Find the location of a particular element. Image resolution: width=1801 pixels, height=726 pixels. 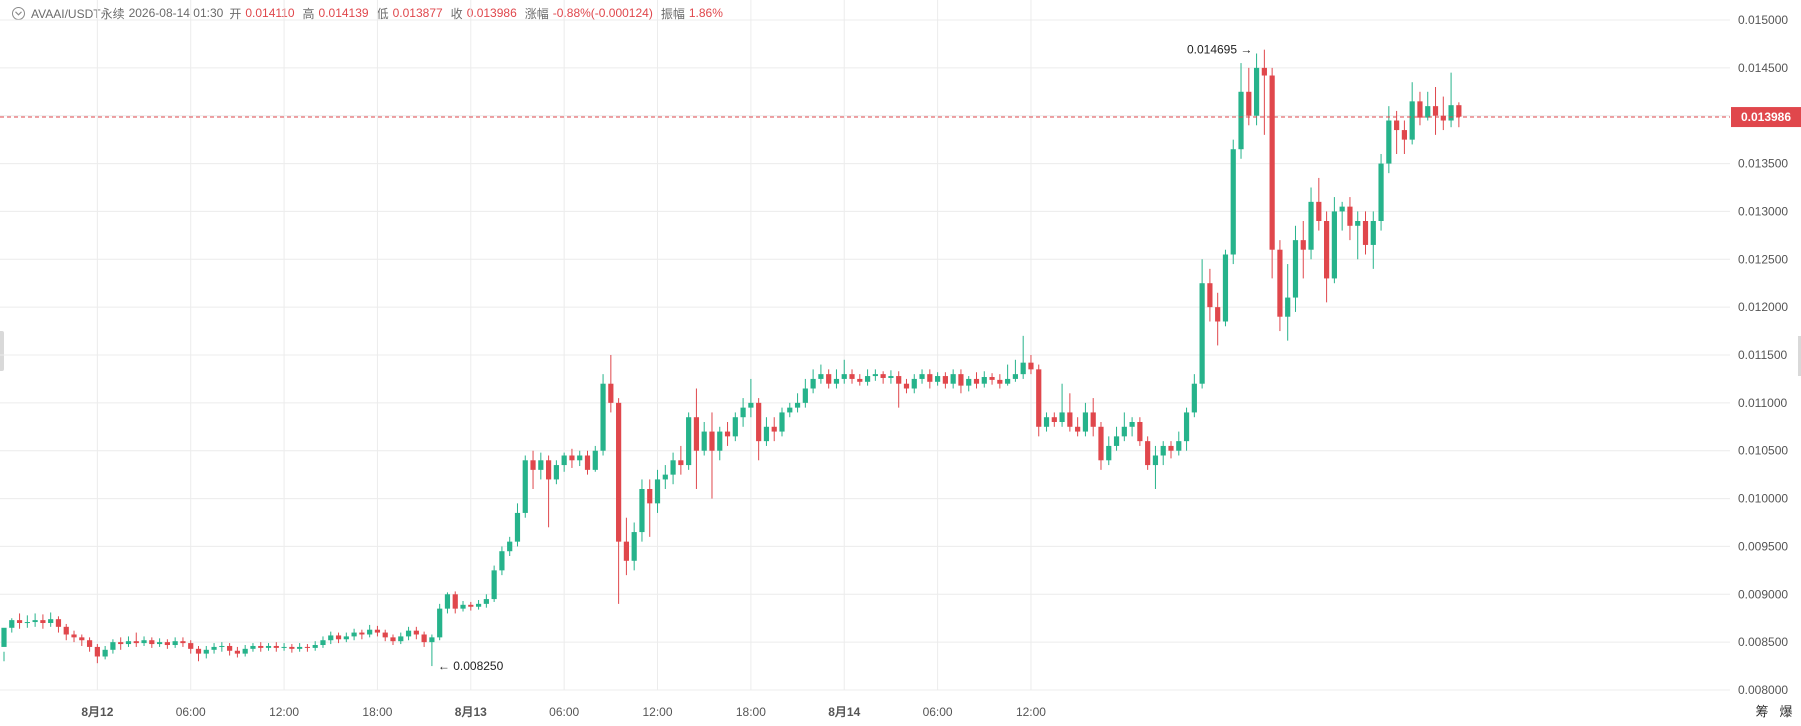

left-panel-handle is located at coordinates (2, 351).